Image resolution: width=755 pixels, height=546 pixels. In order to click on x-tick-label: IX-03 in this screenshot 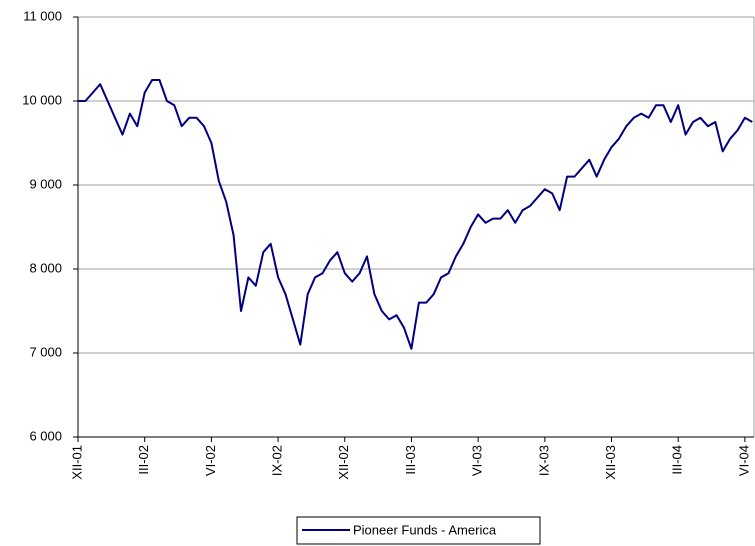, I will do `click(543, 460)`.